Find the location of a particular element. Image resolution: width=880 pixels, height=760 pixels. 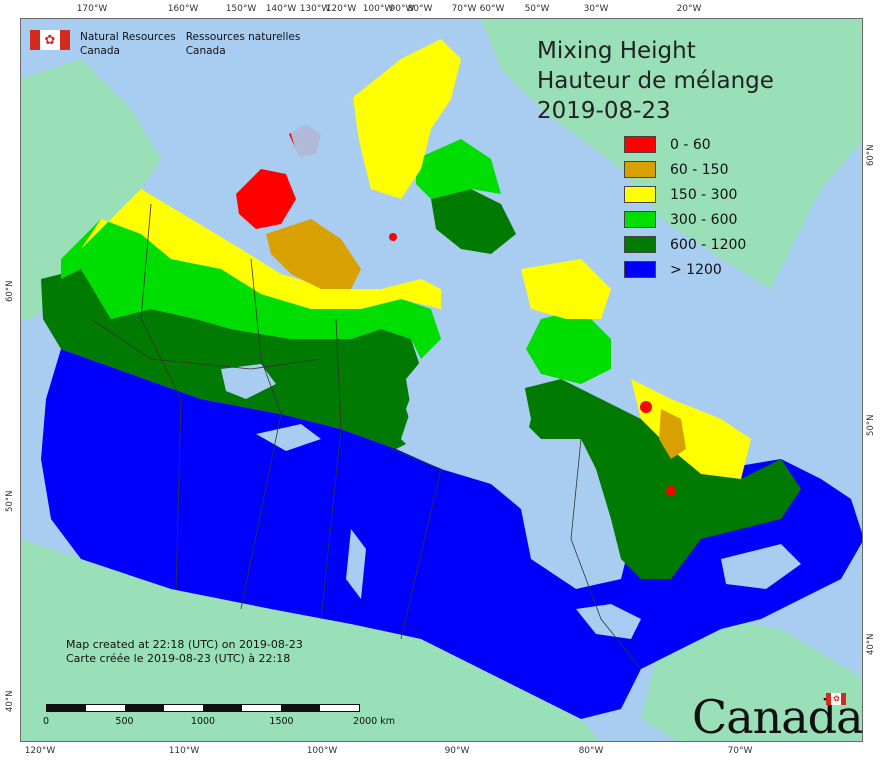

land-west is located at coordinates (91, 189).